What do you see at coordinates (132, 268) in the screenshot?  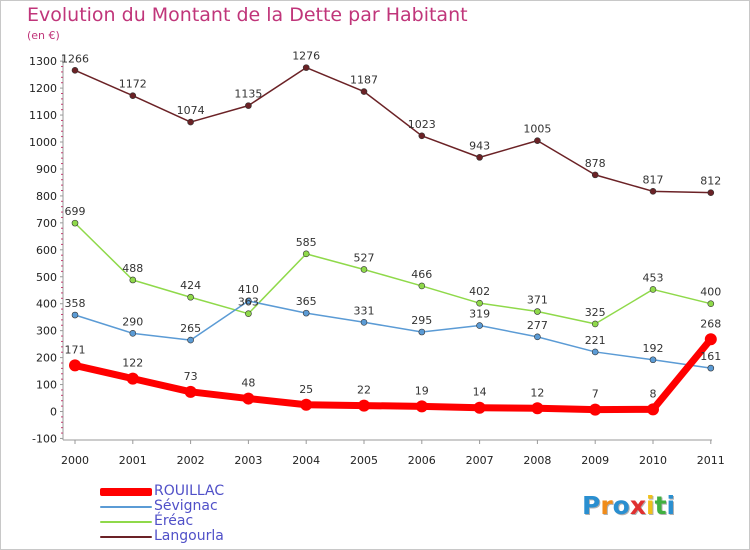 I see `data-label-ereac: 488` at bounding box center [132, 268].